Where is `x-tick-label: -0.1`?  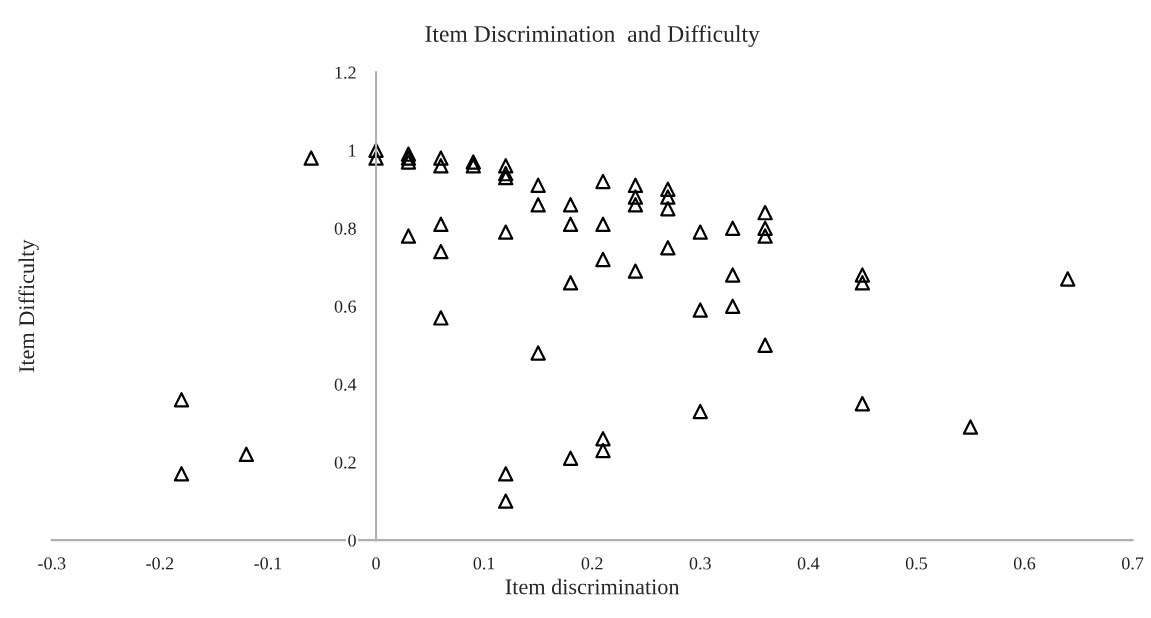
x-tick-label: -0.1 is located at coordinates (268, 563).